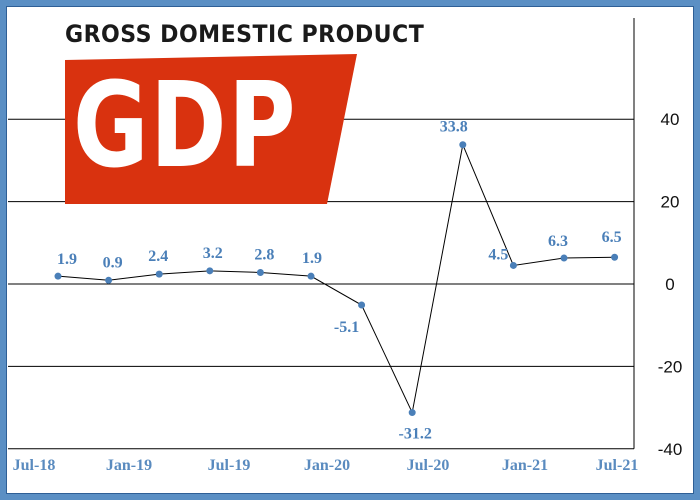  What do you see at coordinates (185, 125) in the screenshot?
I see `logo-text: GDP` at bounding box center [185, 125].